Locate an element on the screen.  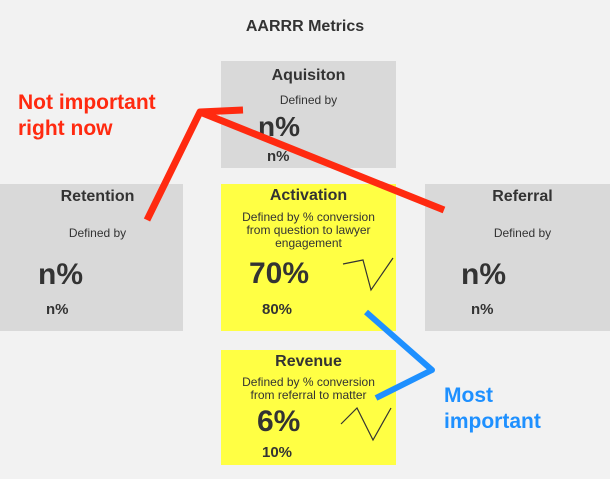
retention-card: Retention Defined by n% n% is located at coordinates (91, 257).